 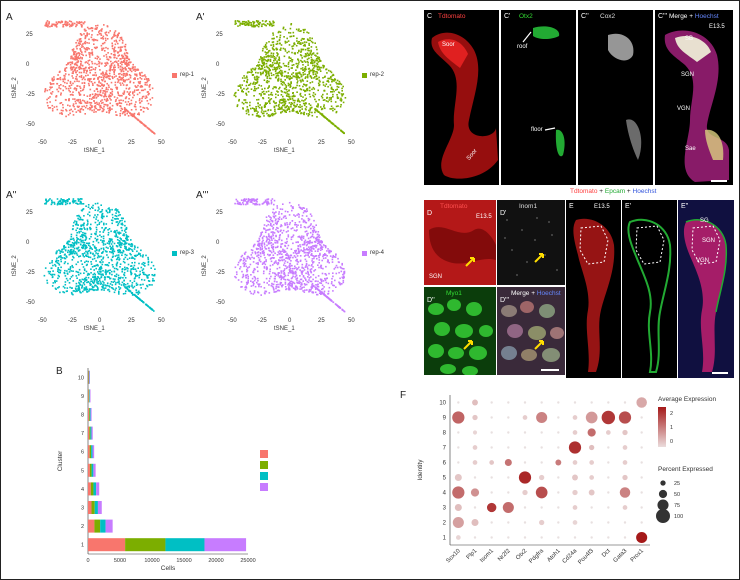 I want to click on panel-label-c: C, so click(x=430, y=16).